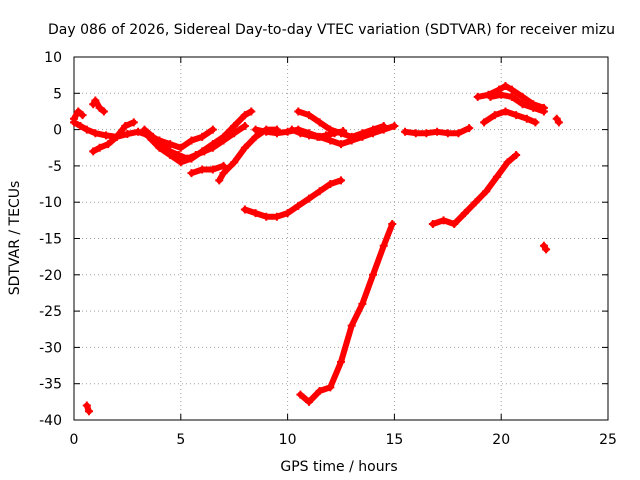 The height and width of the screenshot is (480, 640). I want to click on y-tick-label: -25, so click(50, 312).